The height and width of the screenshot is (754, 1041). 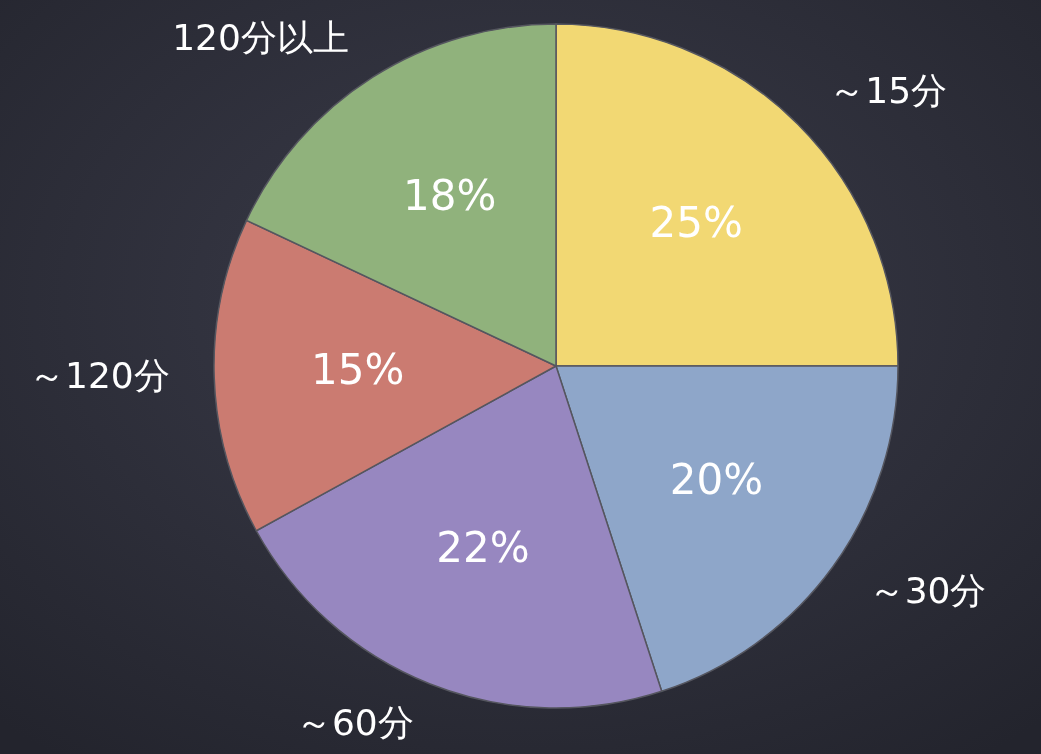 I want to click on slice-label: ～30分, so click(x=927, y=591).